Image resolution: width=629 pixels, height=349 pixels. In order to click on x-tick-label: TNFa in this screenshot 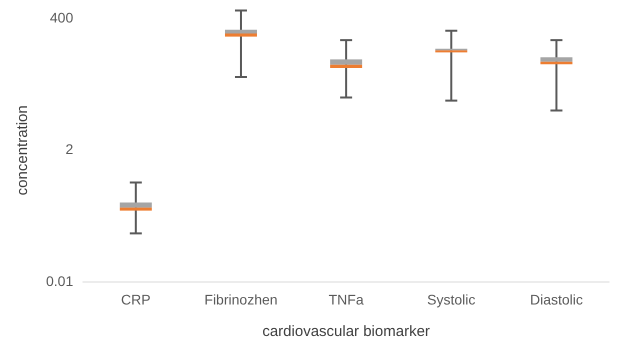, I will do `click(346, 299)`.